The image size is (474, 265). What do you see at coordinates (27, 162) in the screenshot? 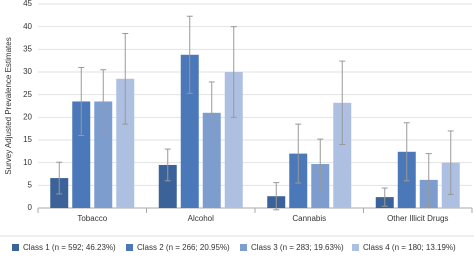
I see `y-tick-label: 10` at bounding box center [27, 162].